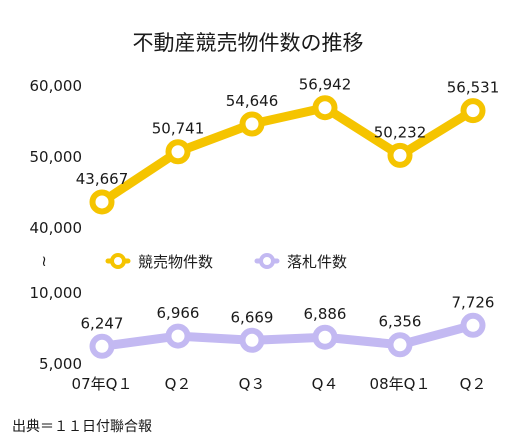 This screenshot has height=444, width=512. Describe the element at coordinates (56, 86) in the screenshot. I see `y-tick-label: 60,000` at that location.